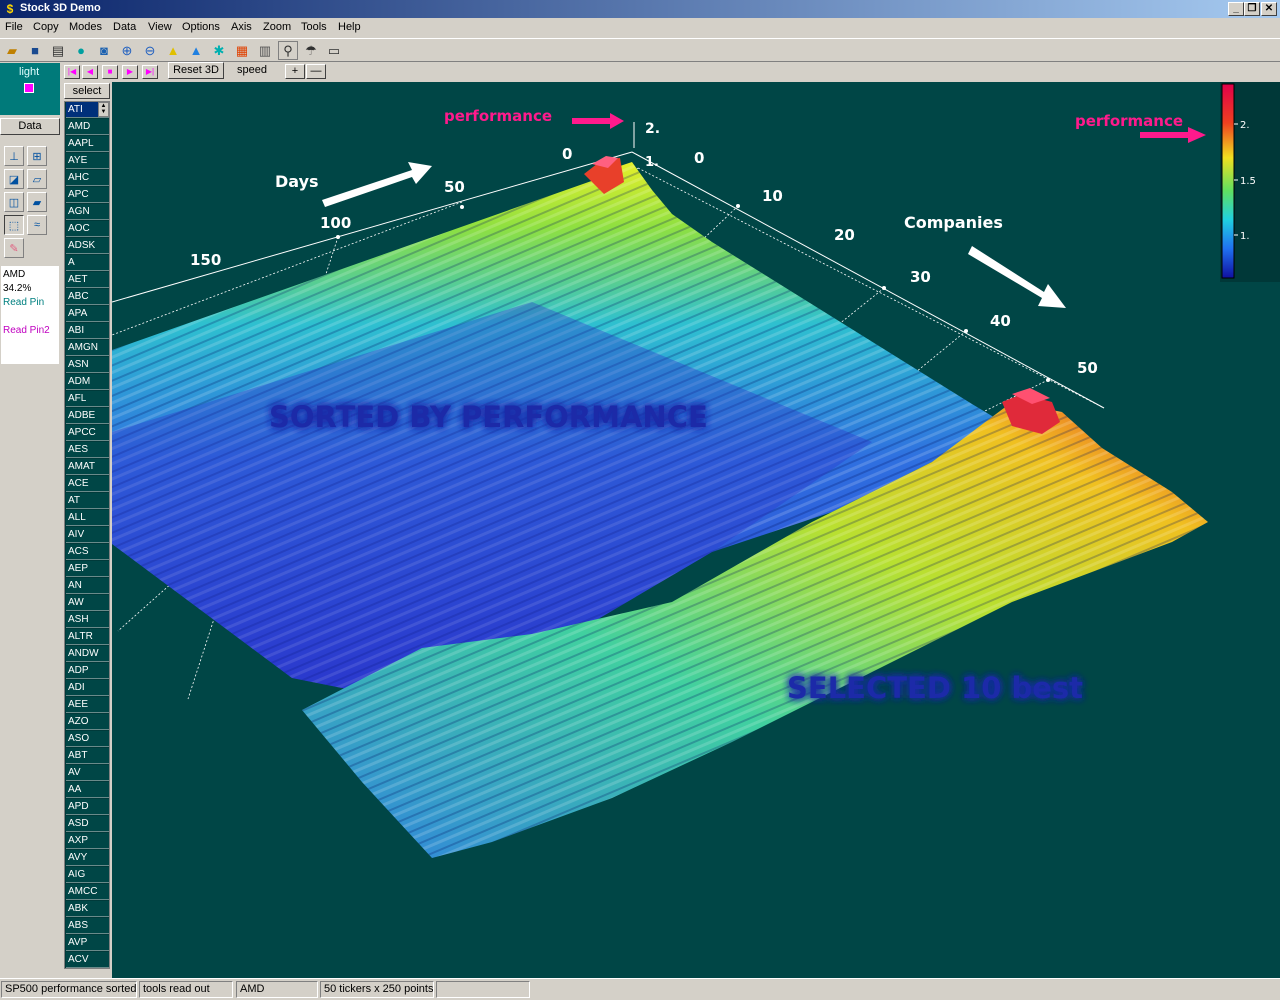 Image resolution: width=1280 pixels, height=1000 pixels. What do you see at coordinates (87, 518) in the screenshot?
I see `ticker-item-all: ALL` at bounding box center [87, 518].